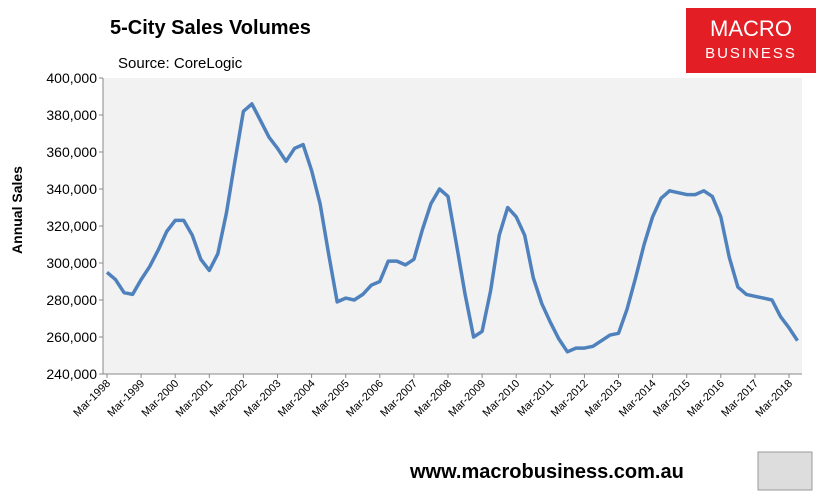 The image size is (826, 496). I want to click on logo-text: BUSINESS, so click(751, 53).